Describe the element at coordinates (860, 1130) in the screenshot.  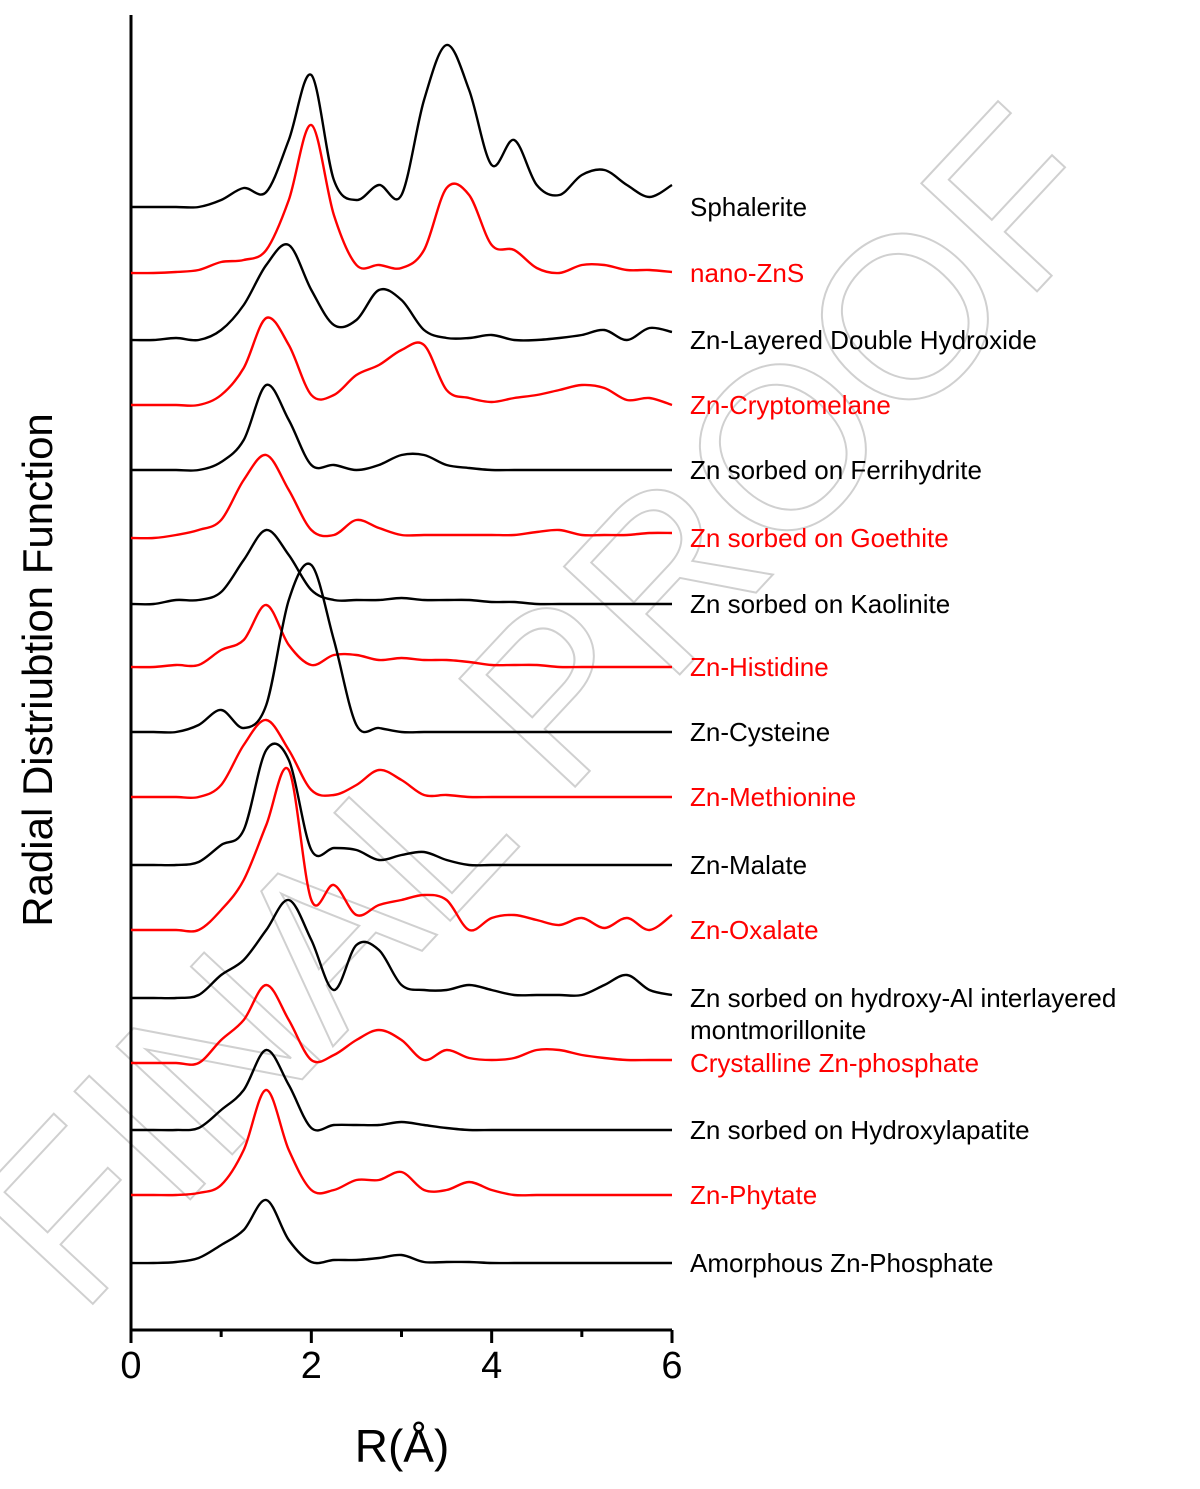
I see `series-label: Zn sorbed on Hydroxylapatite` at that location.